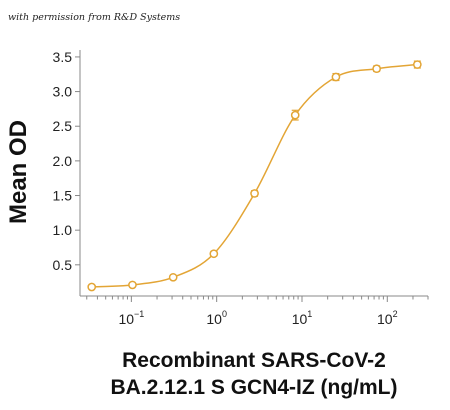  Describe the element at coordinates (216, 318) in the screenshot. I see `x-tick-label: 10⁰` at that location.